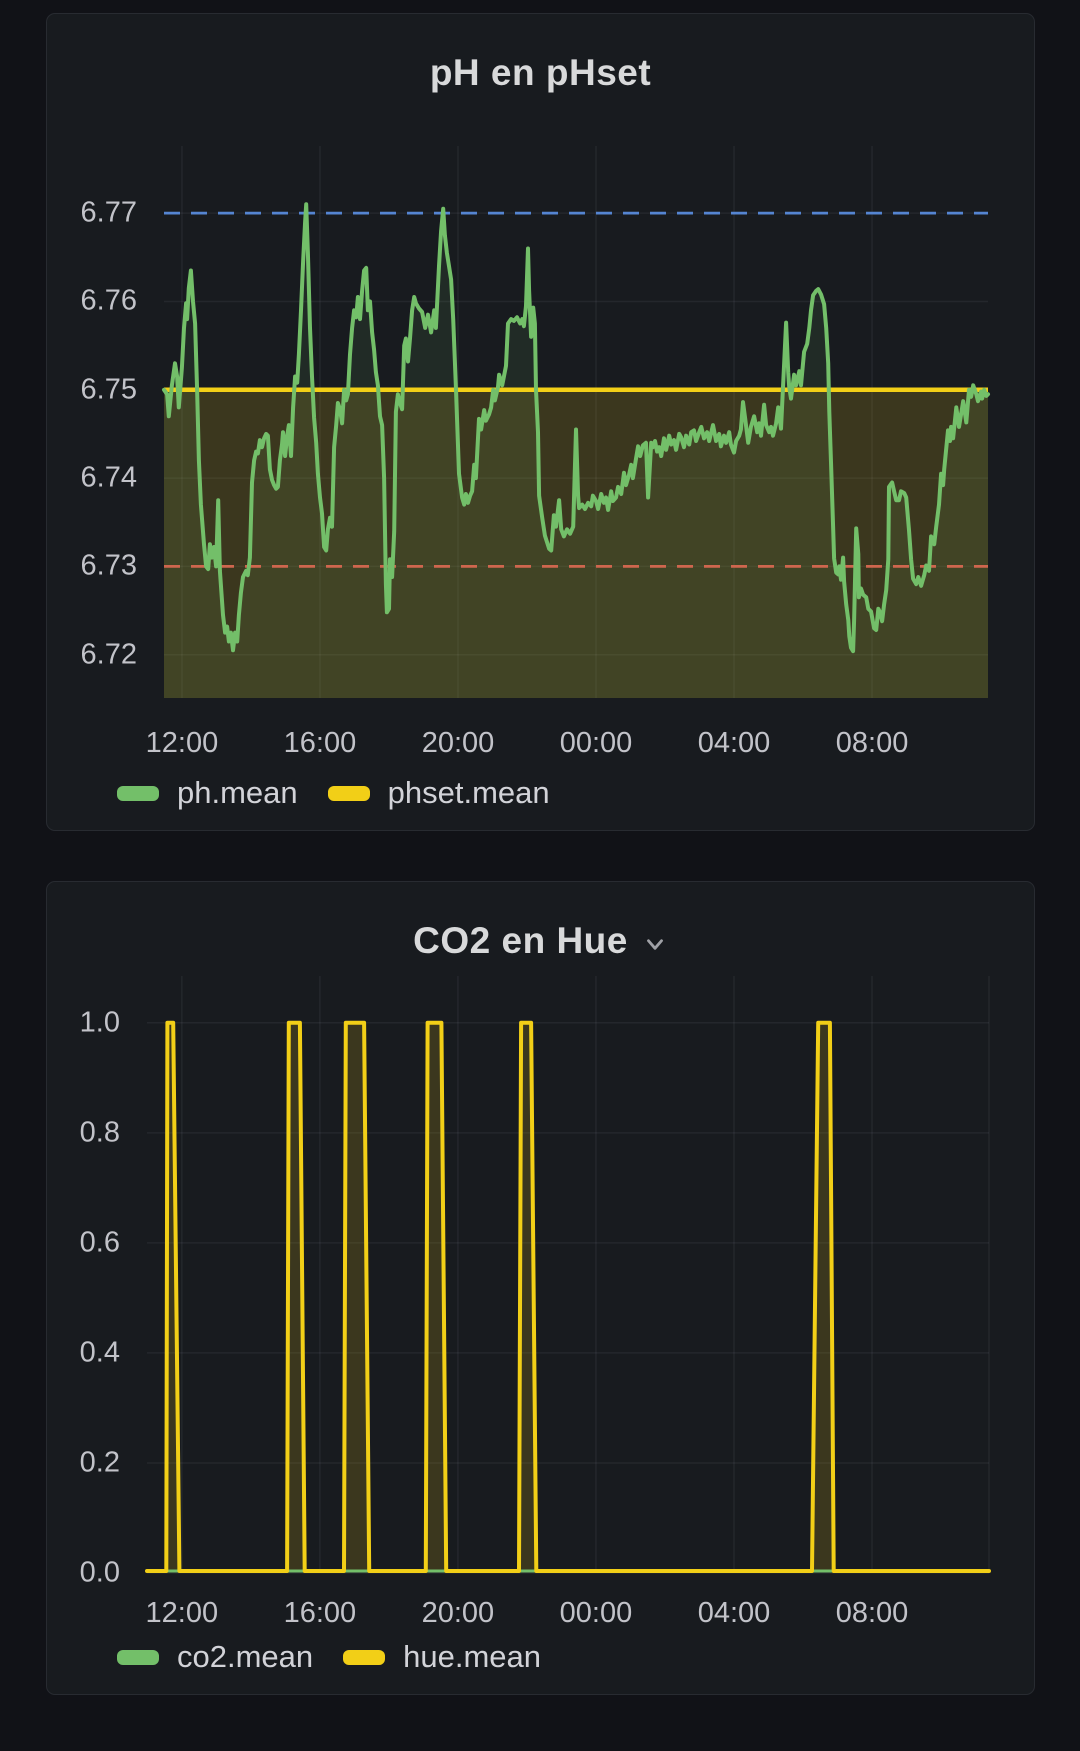 The width and height of the screenshot is (1080, 1751). Describe the element at coordinates (520, 940) in the screenshot. I see `panel-title: CO2 en Hue` at that location.